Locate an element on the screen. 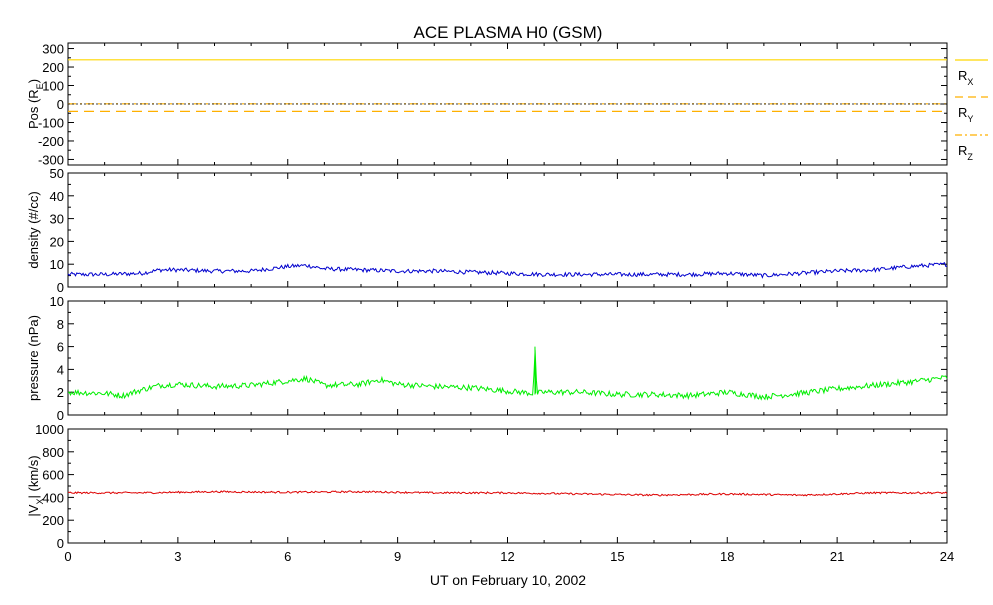  series-line-pressure is located at coordinates (508, 373).